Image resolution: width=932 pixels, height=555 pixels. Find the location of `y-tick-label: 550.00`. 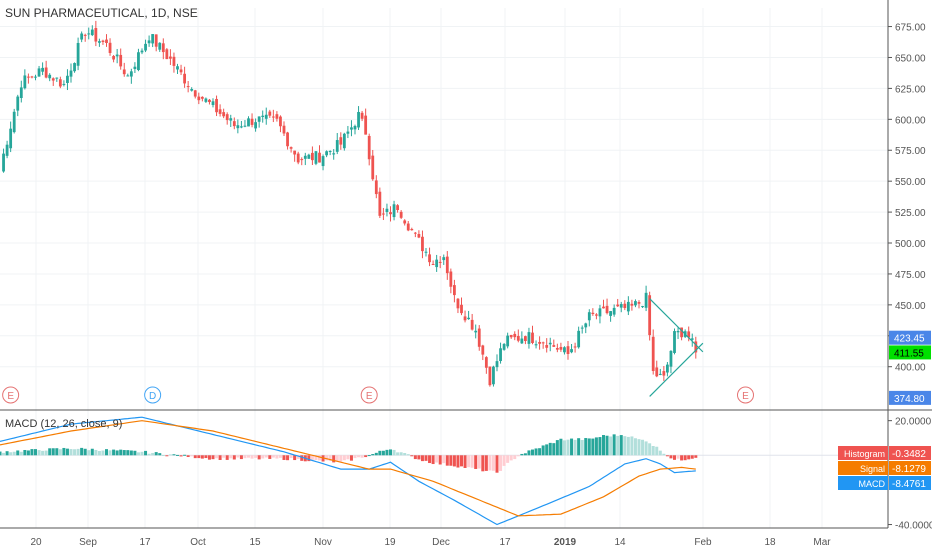

y-tick-label: 550.00 is located at coordinates (910, 182).